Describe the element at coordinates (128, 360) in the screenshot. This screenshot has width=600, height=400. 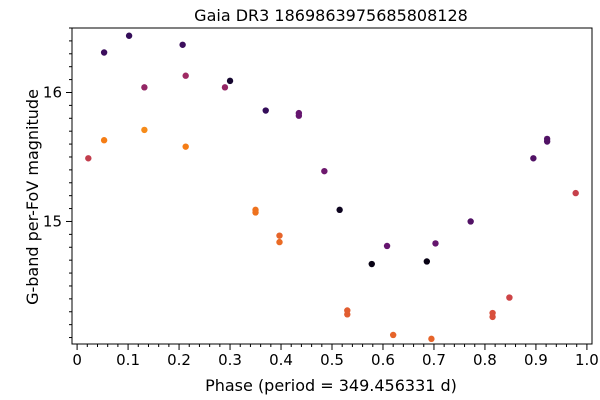
I see `x-tick-label: 0.1` at that location.